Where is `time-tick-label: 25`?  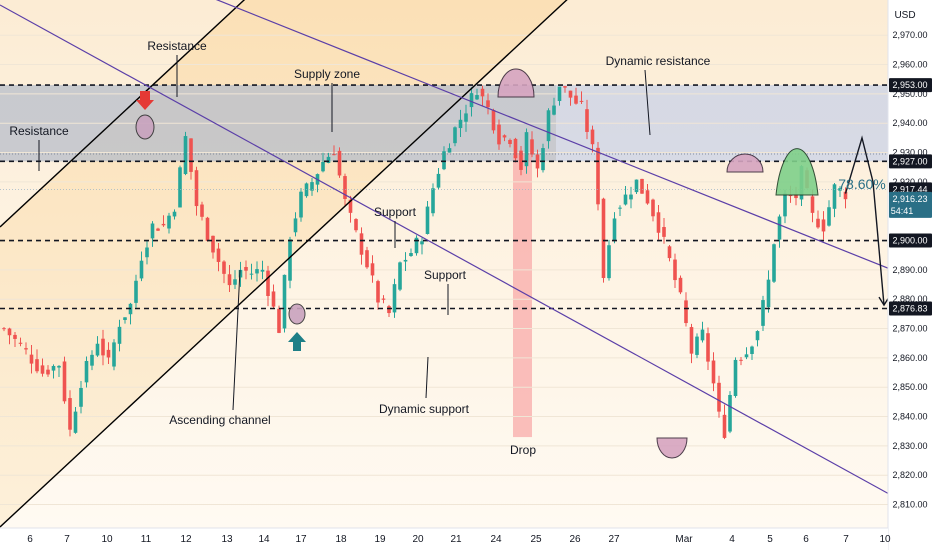
time-tick-label: 25 is located at coordinates (536, 539).